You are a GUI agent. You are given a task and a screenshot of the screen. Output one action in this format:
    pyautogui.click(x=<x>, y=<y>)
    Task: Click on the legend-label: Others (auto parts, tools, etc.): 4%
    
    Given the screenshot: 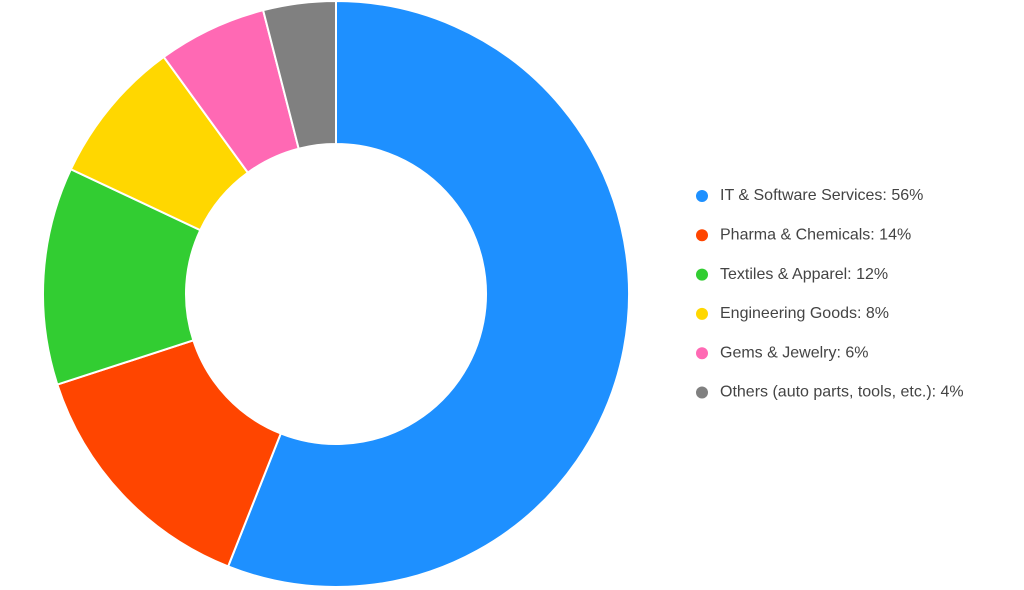 What is the action you would take?
    pyautogui.click(x=842, y=392)
    